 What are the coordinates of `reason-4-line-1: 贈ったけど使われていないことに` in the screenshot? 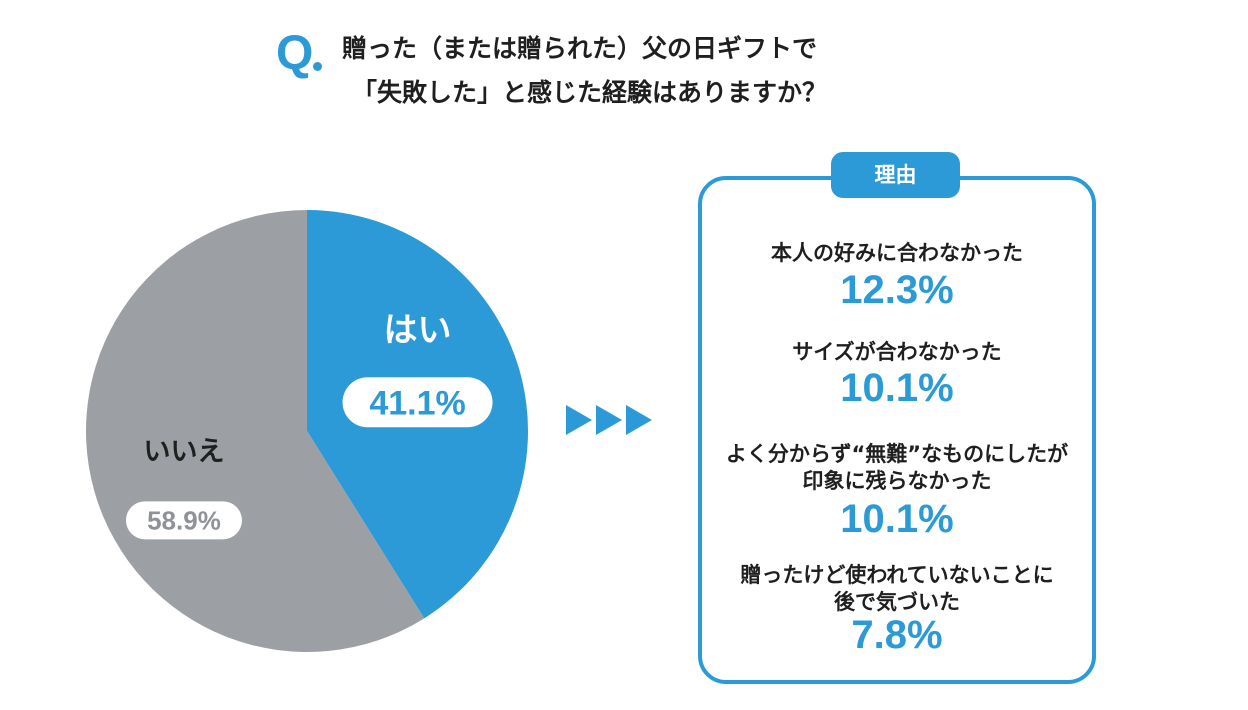 It's located at (897, 575).